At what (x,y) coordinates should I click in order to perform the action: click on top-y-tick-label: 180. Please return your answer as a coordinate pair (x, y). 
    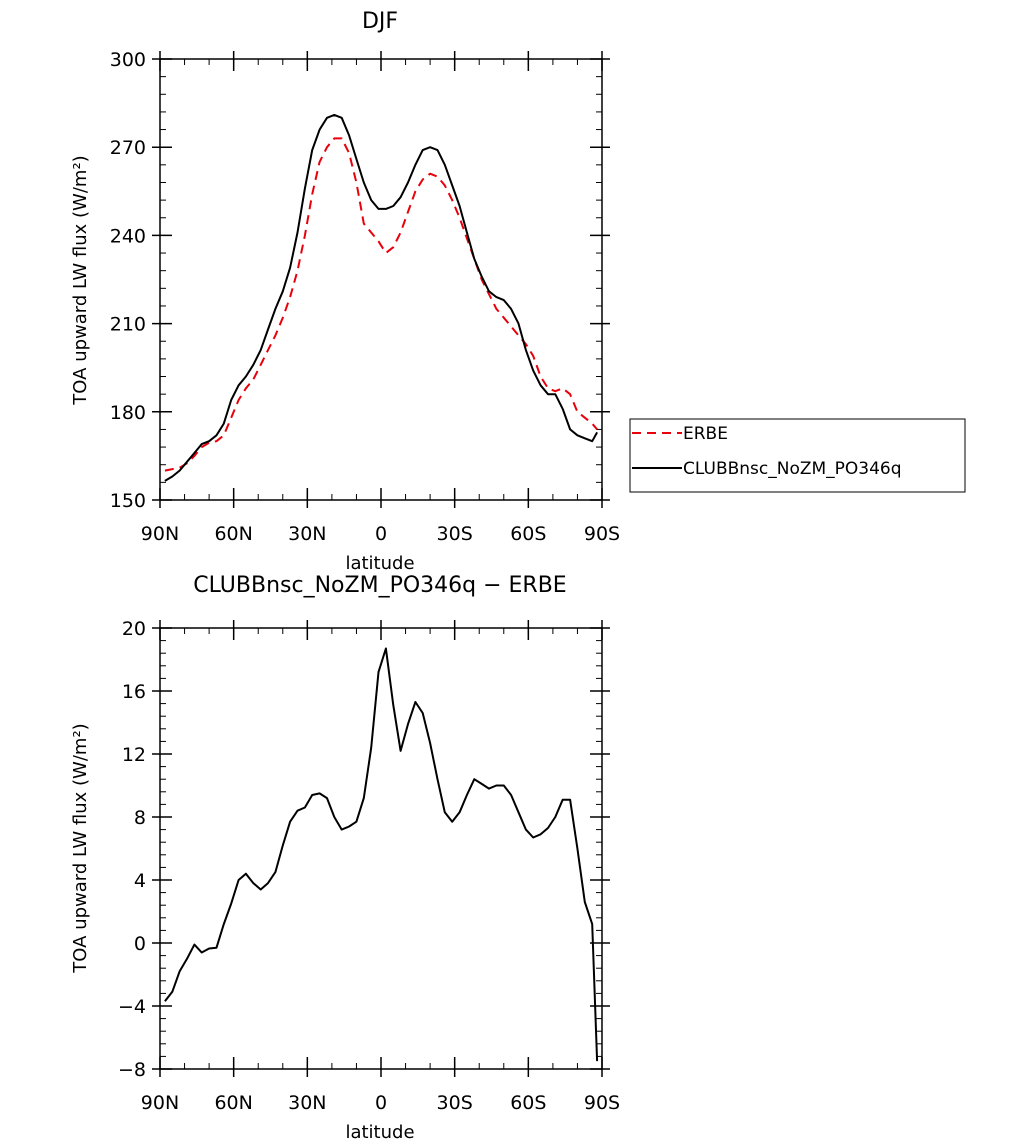
    Looking at the image, I should click on (128, 413).